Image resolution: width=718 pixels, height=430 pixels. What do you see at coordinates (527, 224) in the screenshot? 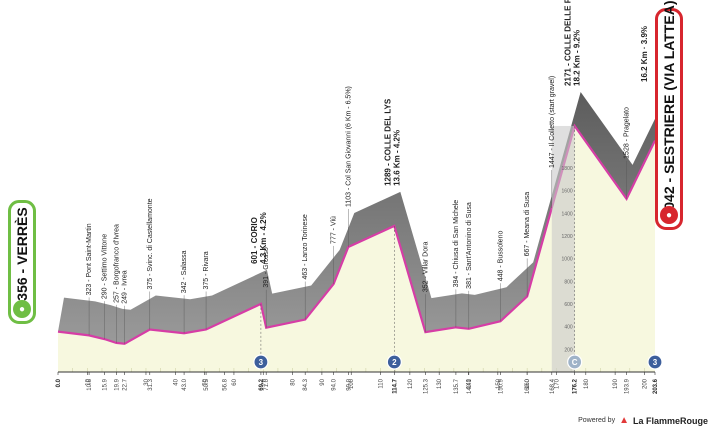
I see `waypoint-label: 667 - Meana di Susa` at bounding box center [527, 224].